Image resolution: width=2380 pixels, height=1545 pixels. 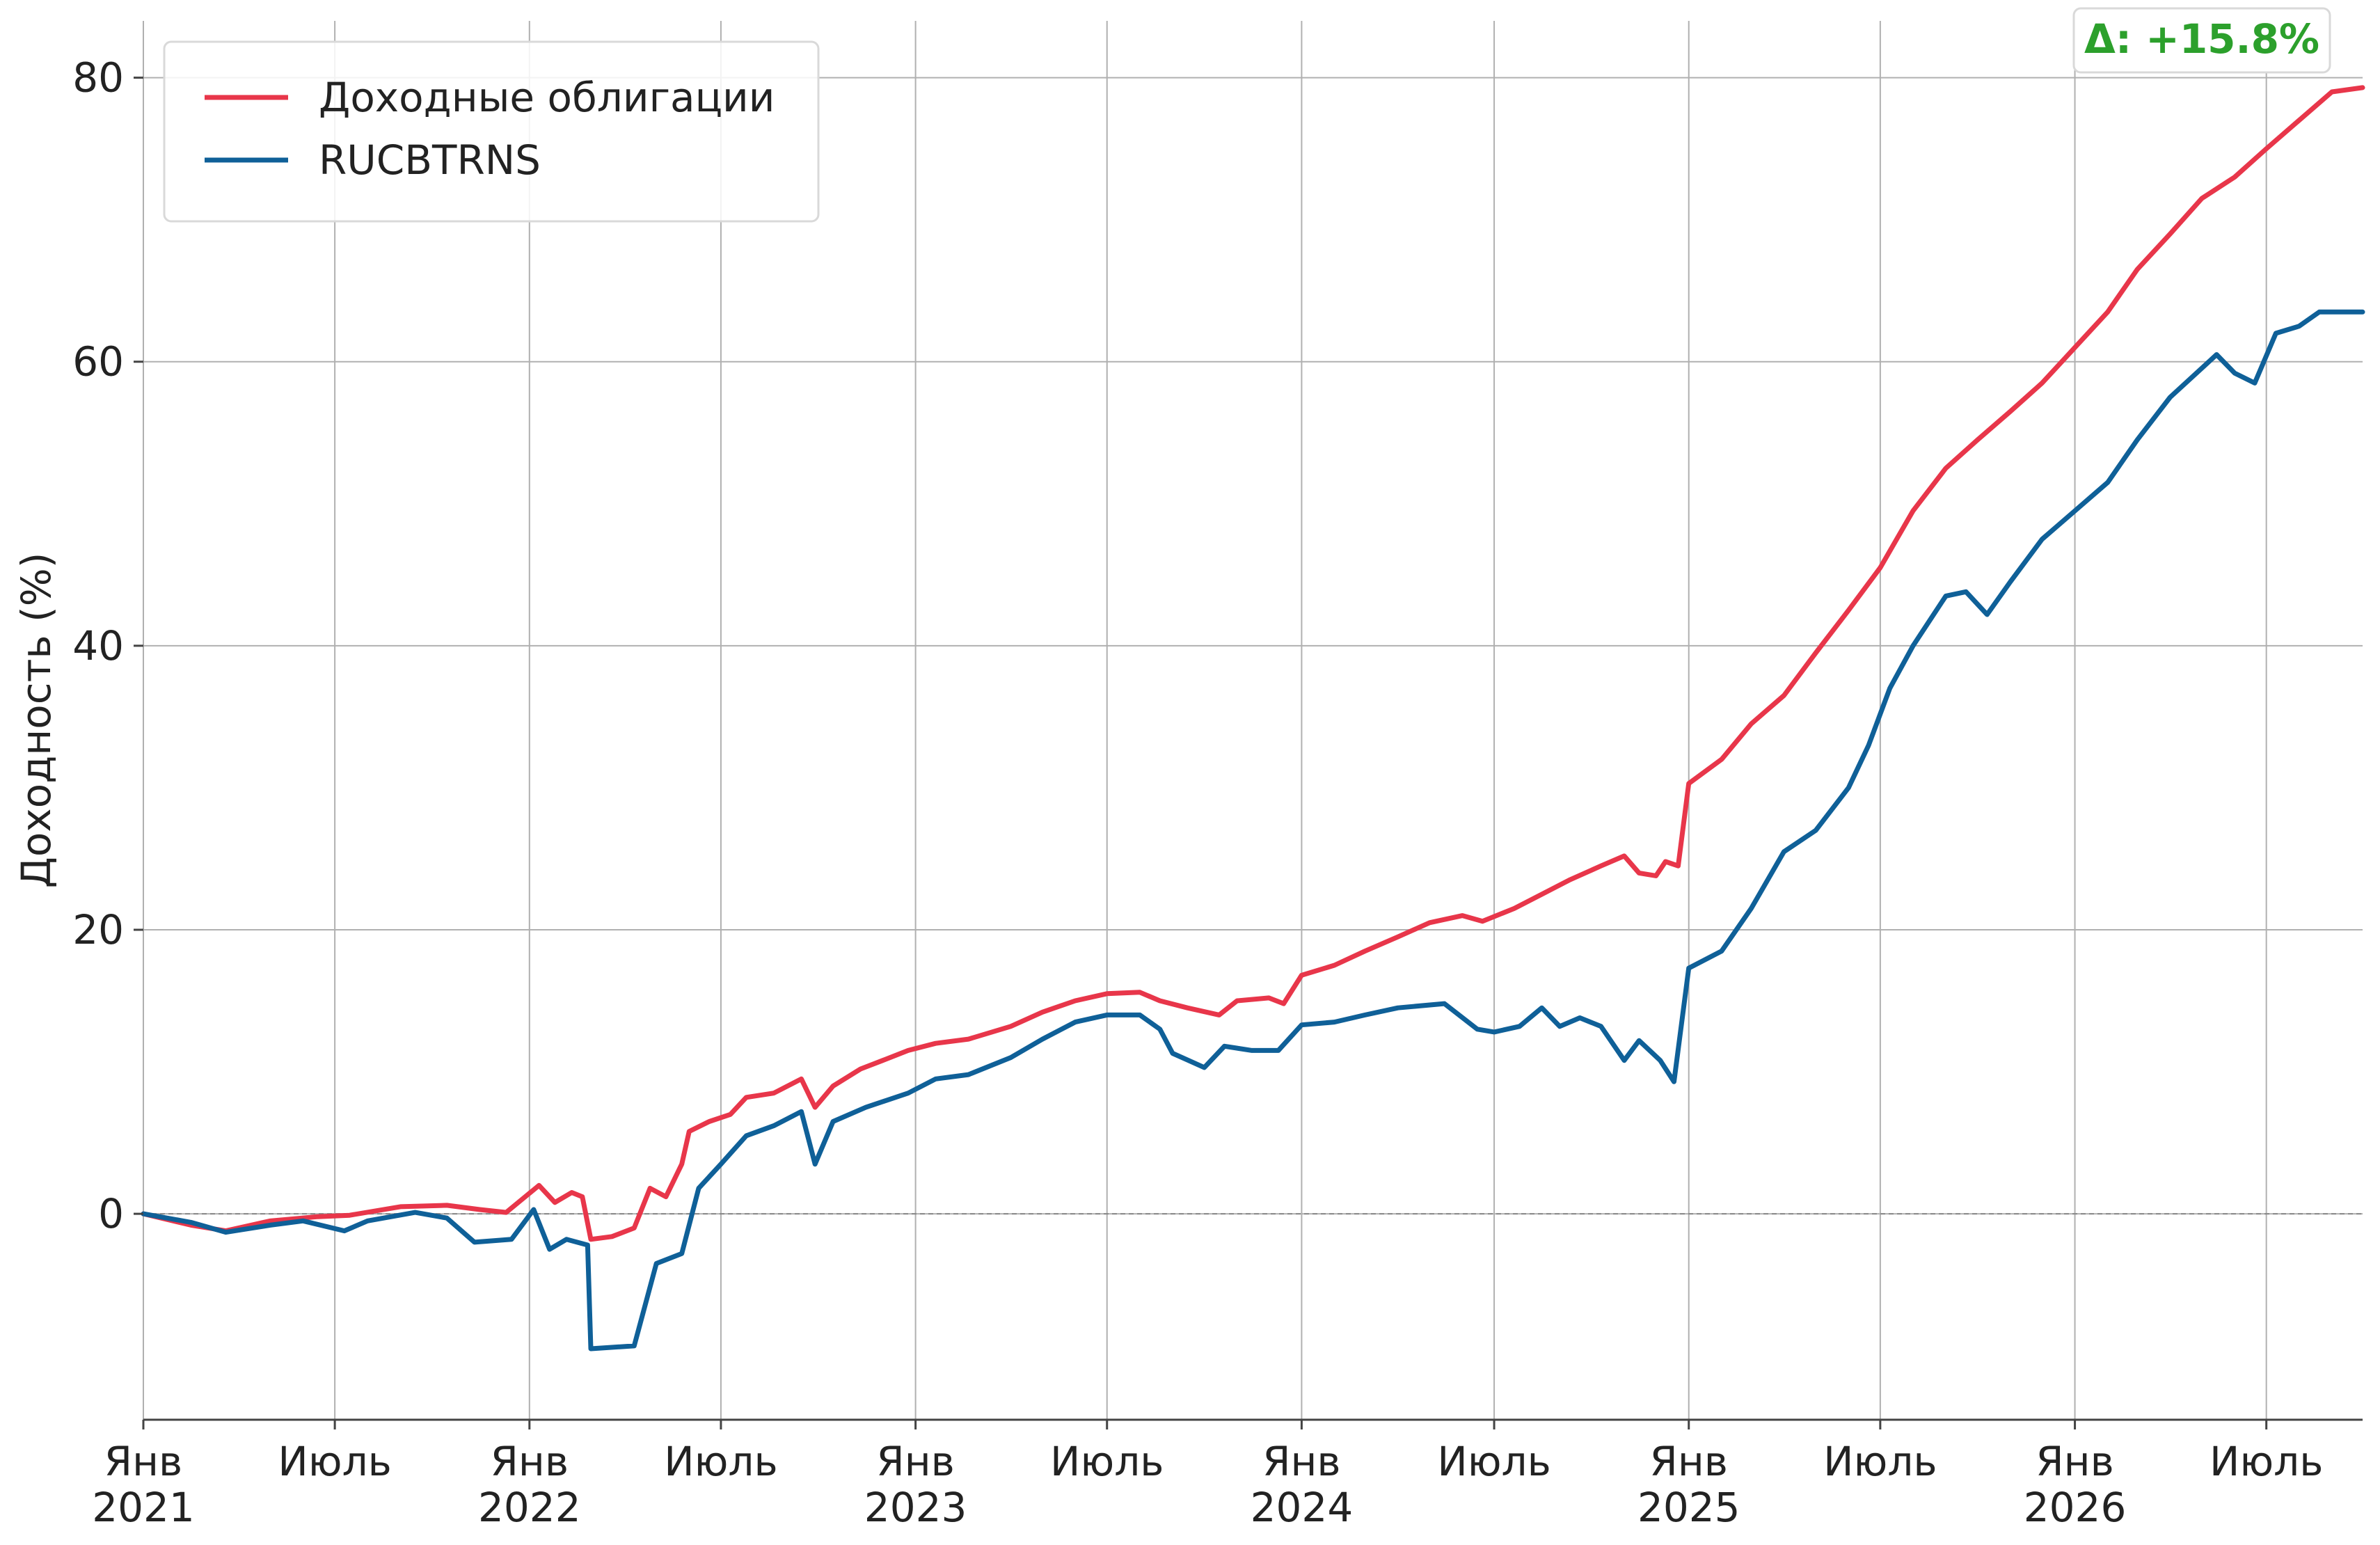 I want to click on y-tick-label: 80, so click(x=98, y=78).